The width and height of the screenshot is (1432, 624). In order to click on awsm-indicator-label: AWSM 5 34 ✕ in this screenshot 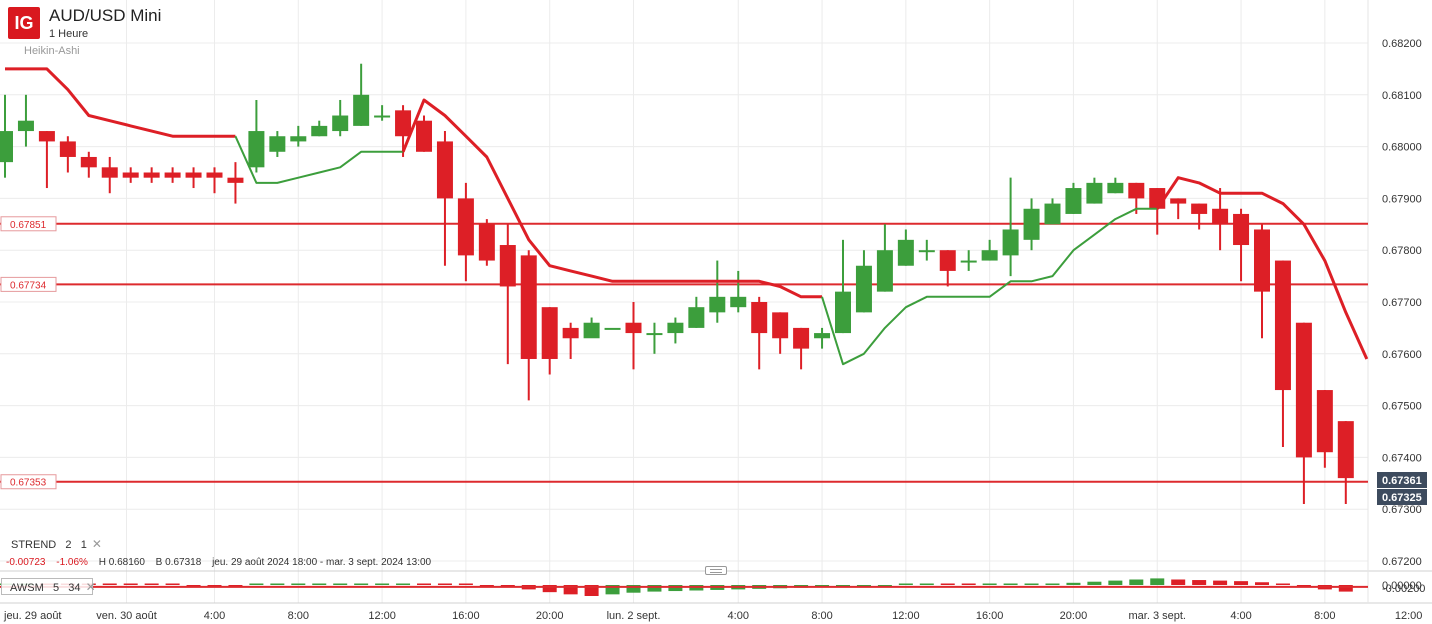, I will do `click(48, 586)`.